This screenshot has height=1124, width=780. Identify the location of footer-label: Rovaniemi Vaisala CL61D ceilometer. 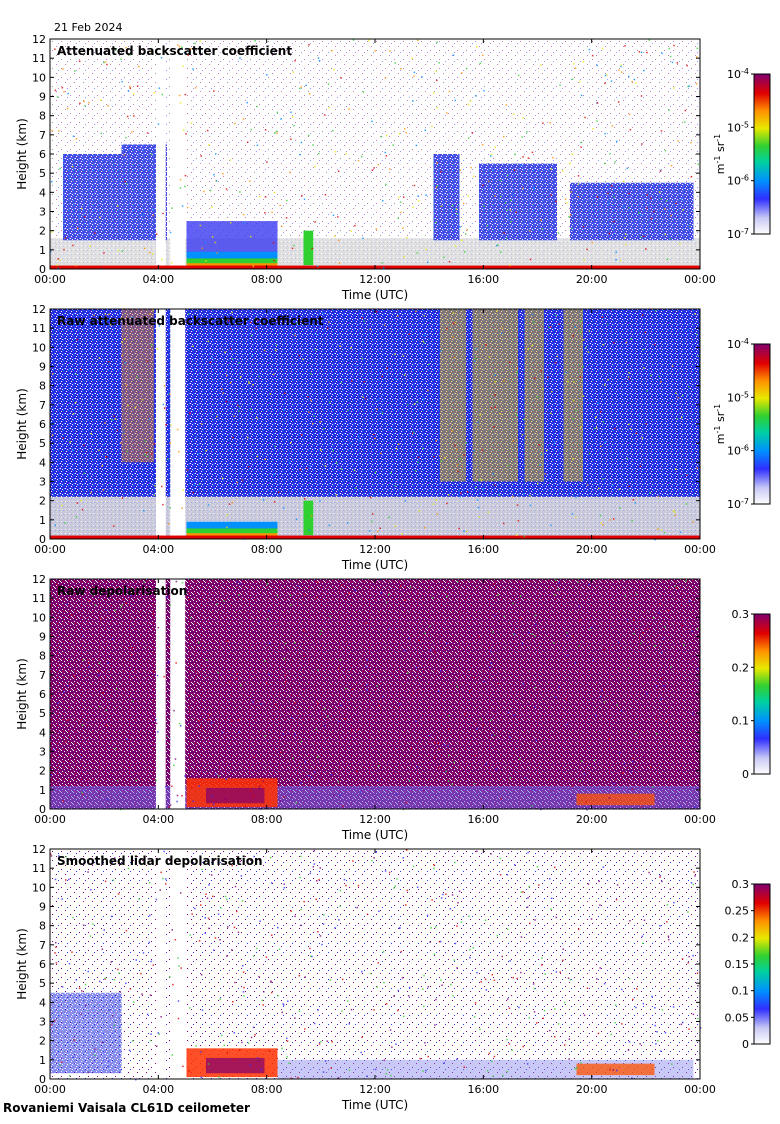
(126, 1108).